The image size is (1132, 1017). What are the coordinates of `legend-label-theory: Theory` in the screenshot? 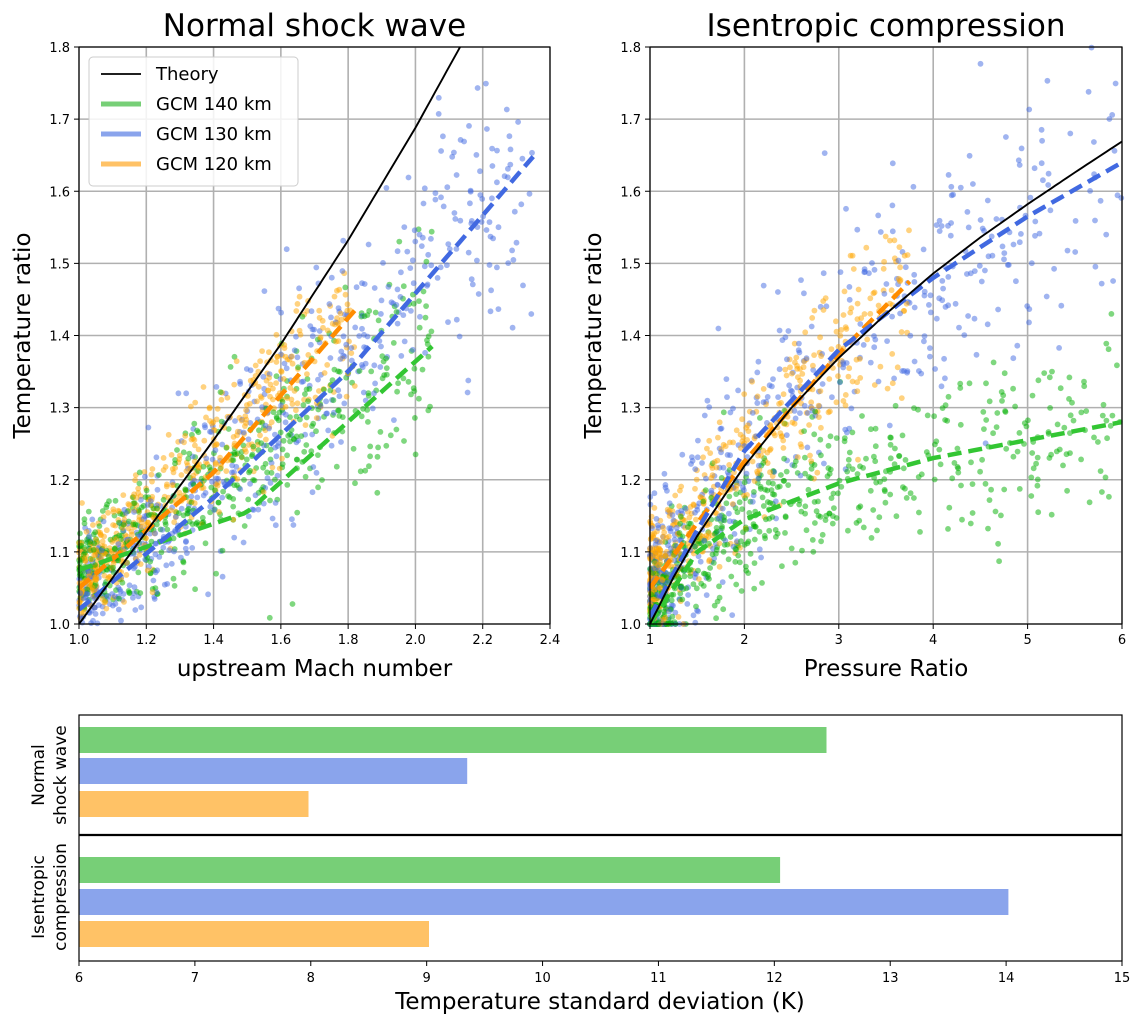 It's located at (187, 74).